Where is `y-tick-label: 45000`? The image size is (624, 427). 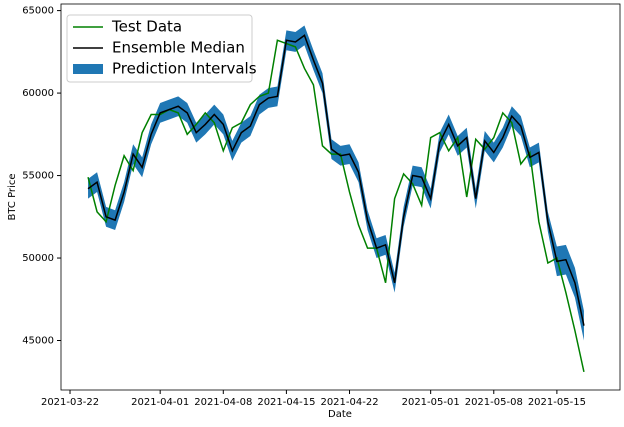
y-tick-label: 45000 is located at coordinates (38, 341).